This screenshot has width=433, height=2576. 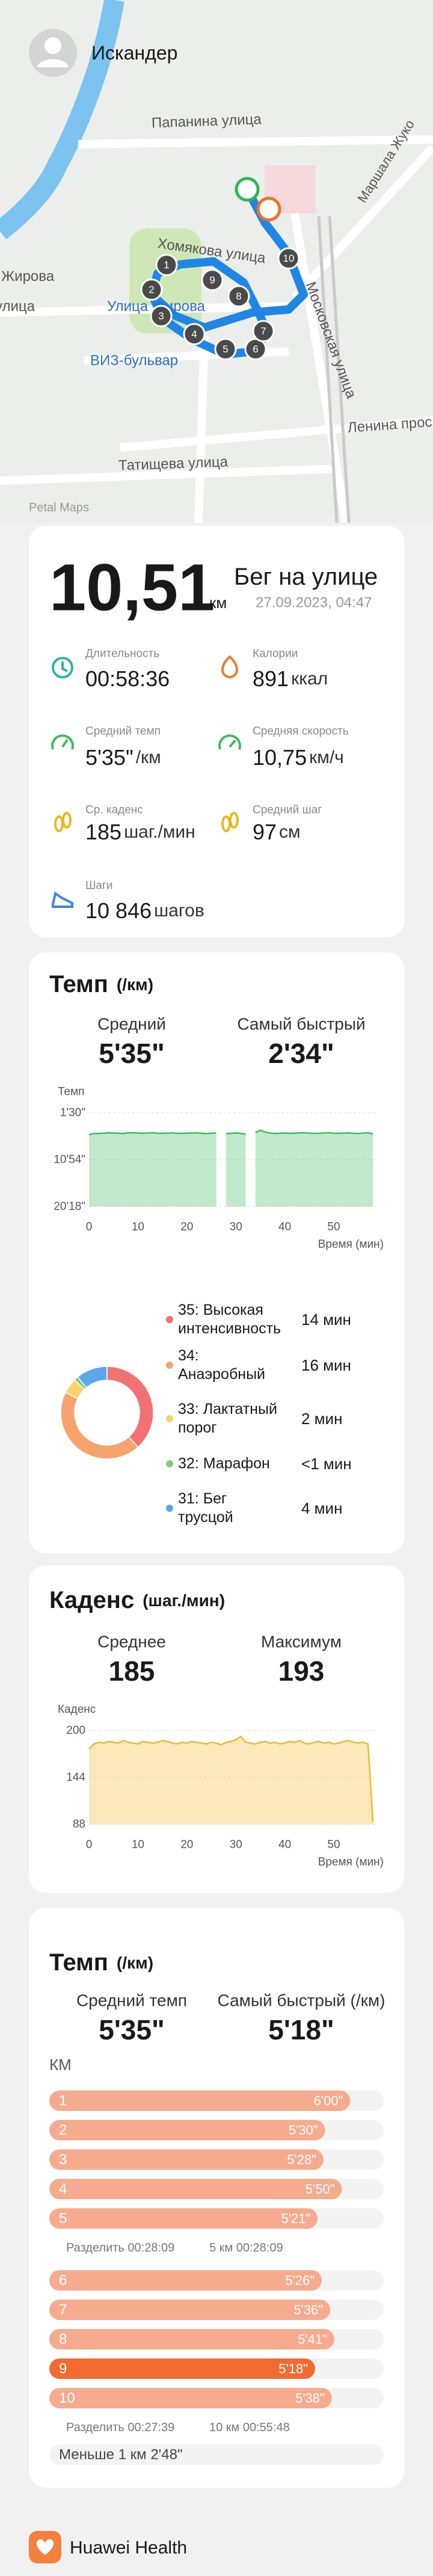 What do you see at coordinates (333, 1845) in the screenshot?
I see `x-tick-label: 50` at bounding box center [333, 1845].